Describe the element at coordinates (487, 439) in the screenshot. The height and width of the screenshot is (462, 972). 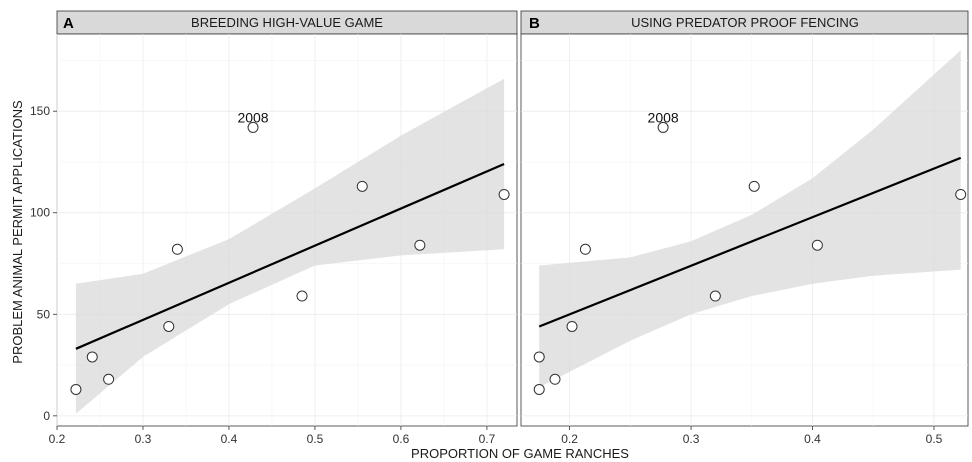
I see `panel-a-x-tick-label-5: 0.7` at that location.